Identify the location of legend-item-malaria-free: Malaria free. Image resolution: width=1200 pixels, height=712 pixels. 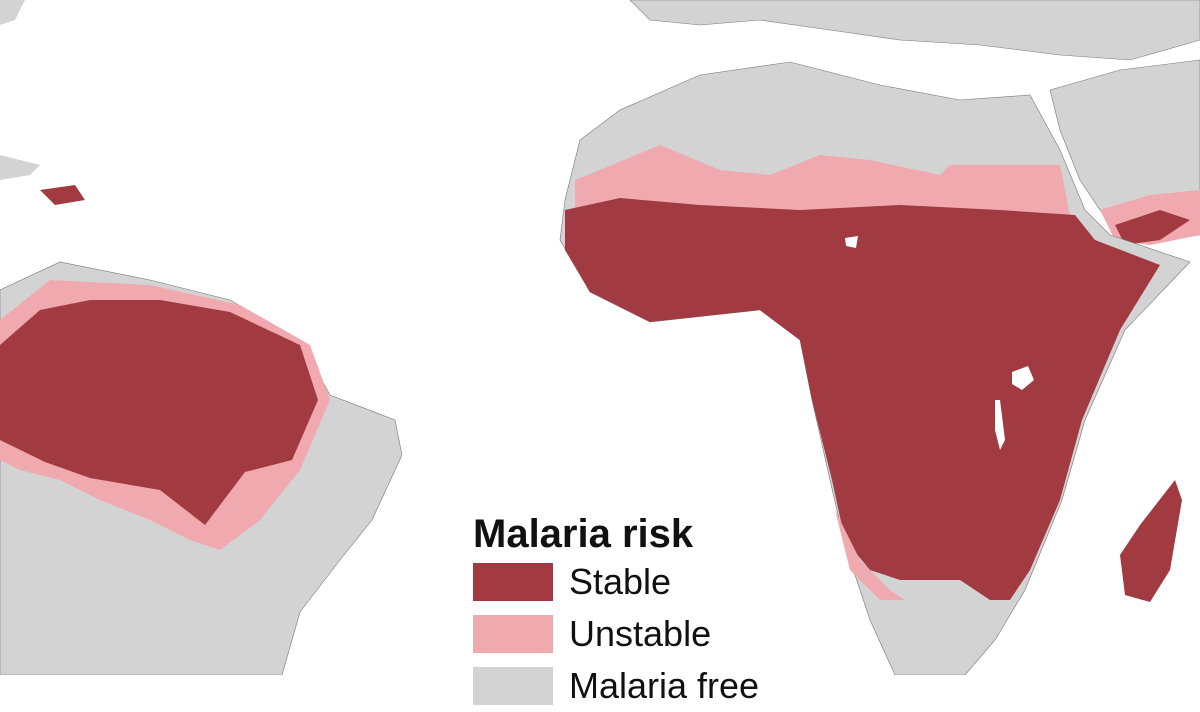
(616, 686).